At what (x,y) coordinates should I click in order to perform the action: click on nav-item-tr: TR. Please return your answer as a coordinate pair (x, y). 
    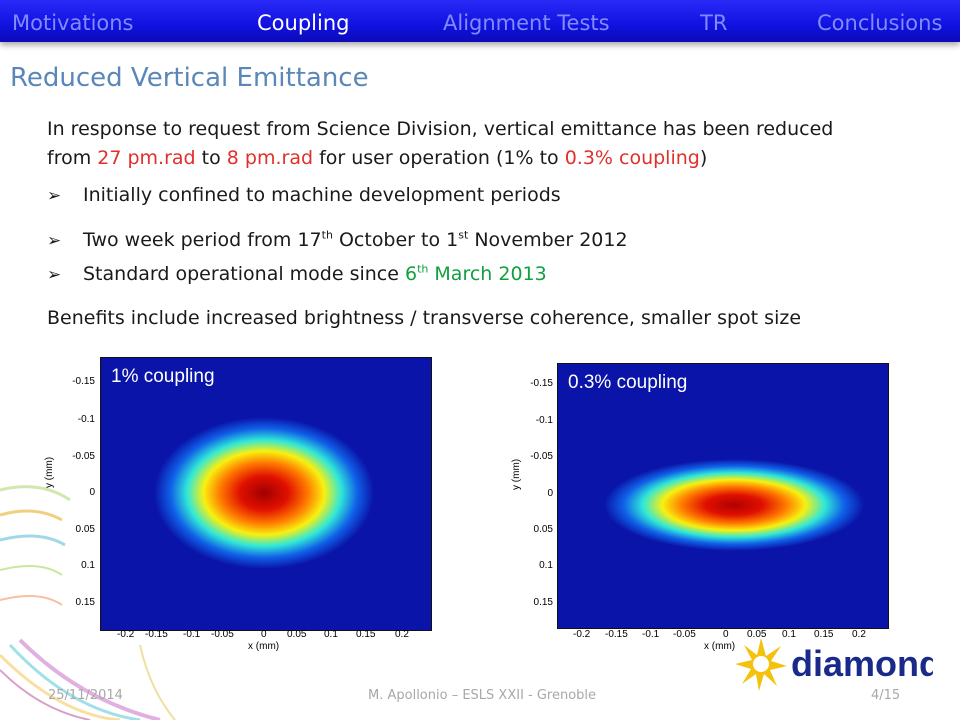
    Looking at the image, I should click on (714, 23).